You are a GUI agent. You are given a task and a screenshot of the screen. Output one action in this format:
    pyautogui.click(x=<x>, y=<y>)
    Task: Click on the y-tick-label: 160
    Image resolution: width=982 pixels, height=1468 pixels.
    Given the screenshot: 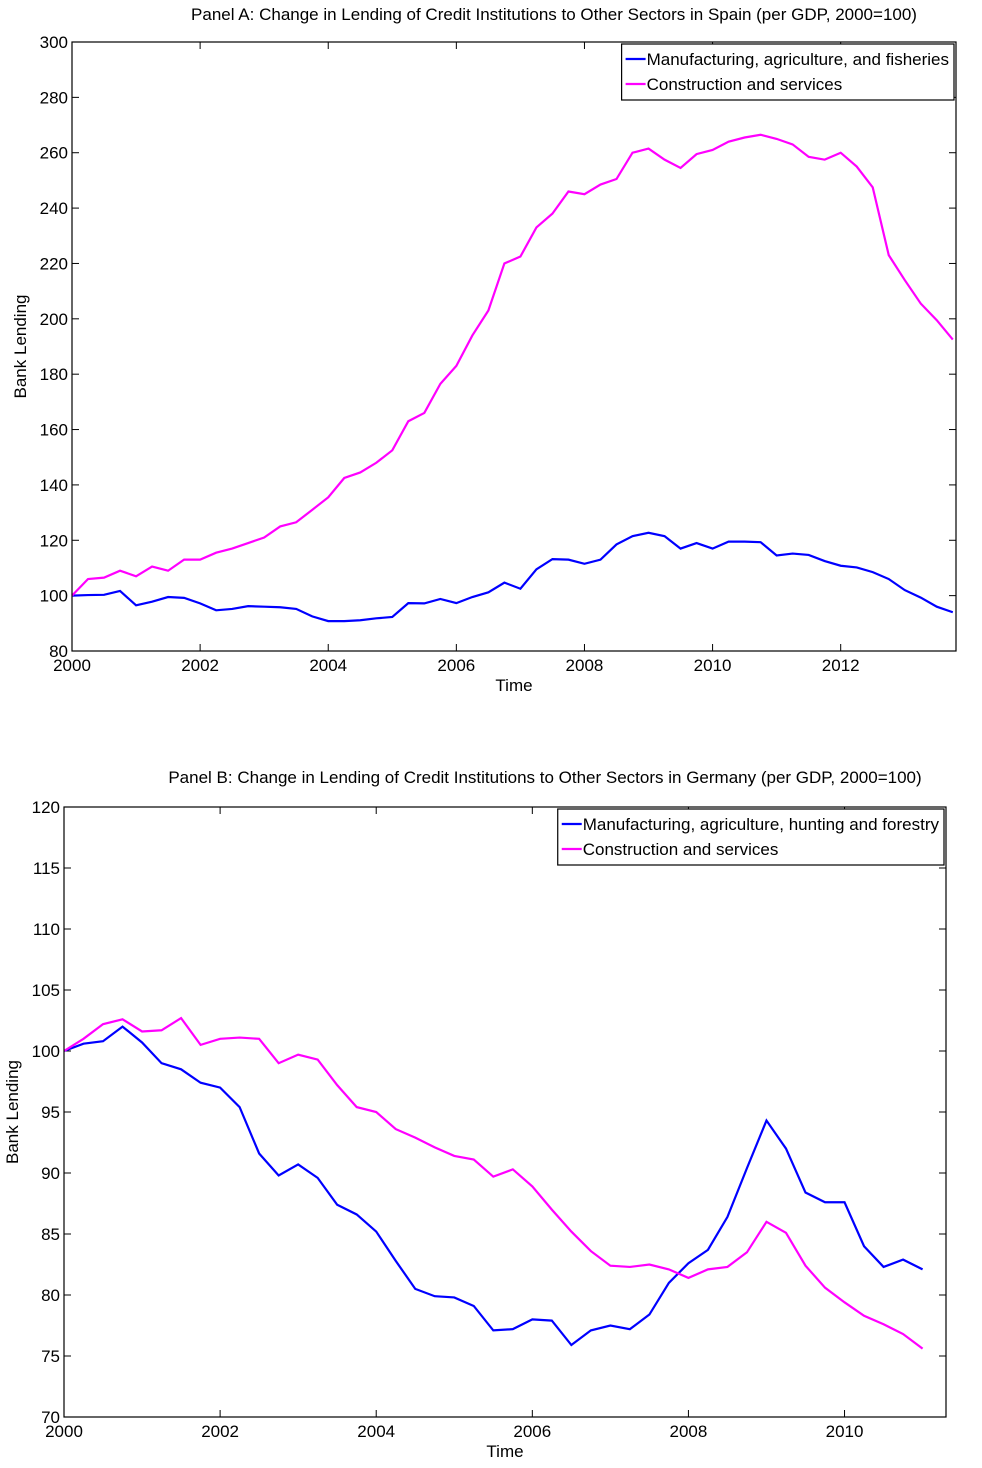 What is the action you would take?
    pyautogui.click(x=54, y=430)
    